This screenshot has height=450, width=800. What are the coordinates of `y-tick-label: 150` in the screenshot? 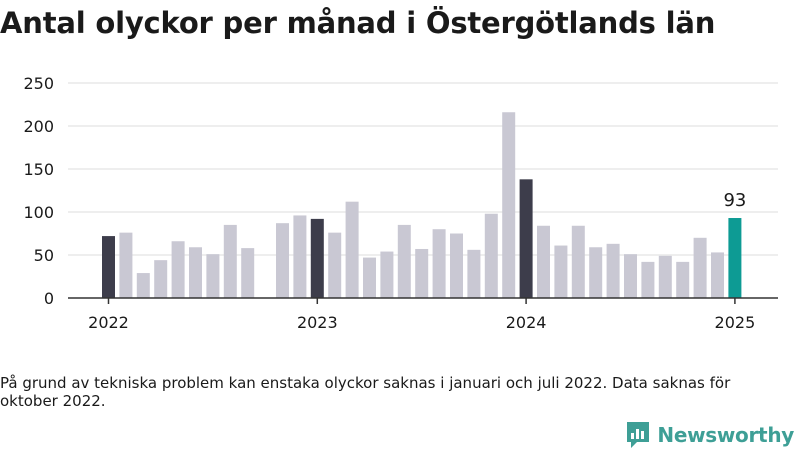 It's located at (38, 169).